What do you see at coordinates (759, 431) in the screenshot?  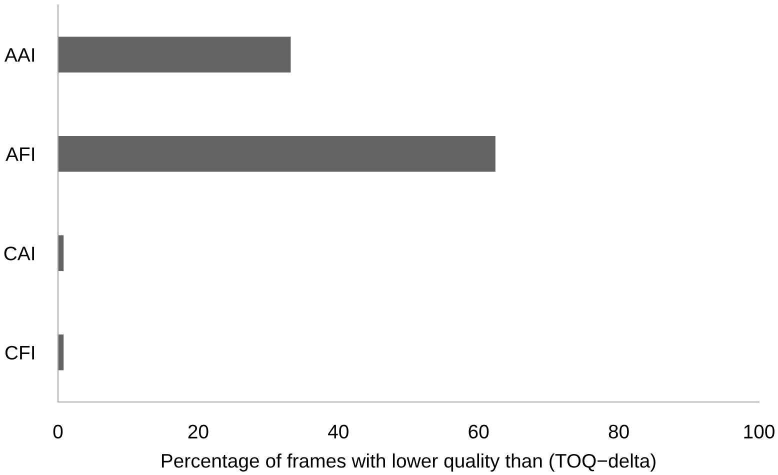 I see `x-tick-label: 100` at bounding box center [759, 431].